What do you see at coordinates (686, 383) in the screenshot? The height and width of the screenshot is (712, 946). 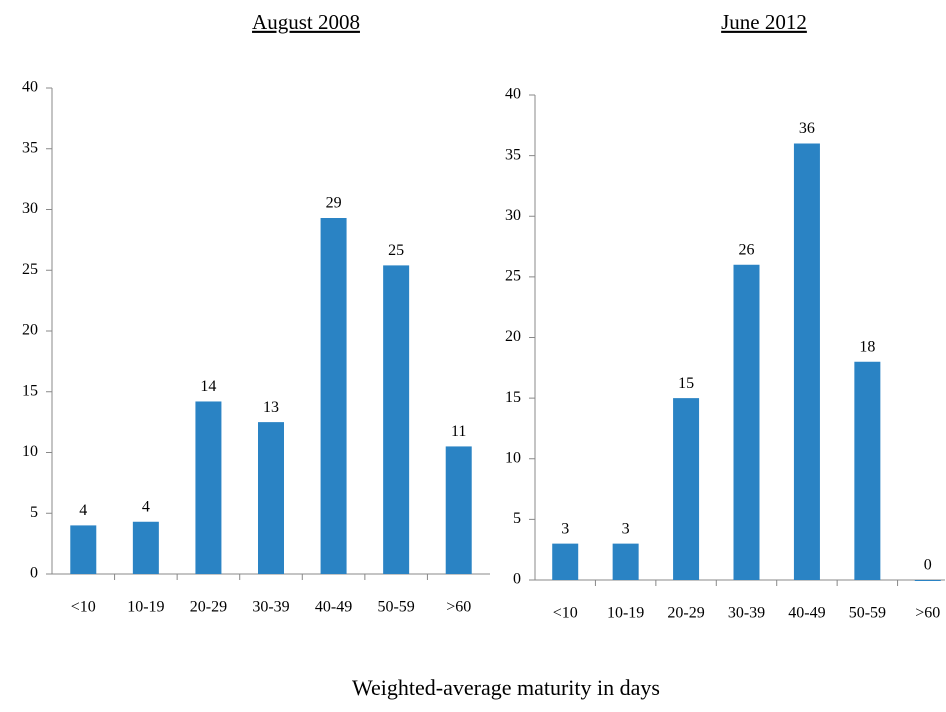 I see `value-label: 15` at bounding box center [686, 383].